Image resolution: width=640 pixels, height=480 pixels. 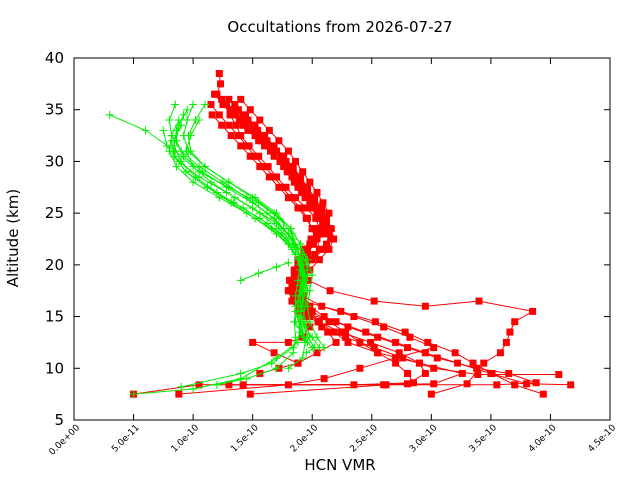 What do you see at coordinates (54, 213) in the screenshot?
I see `y-tick-label: 25` at bounding box center [54, 213].